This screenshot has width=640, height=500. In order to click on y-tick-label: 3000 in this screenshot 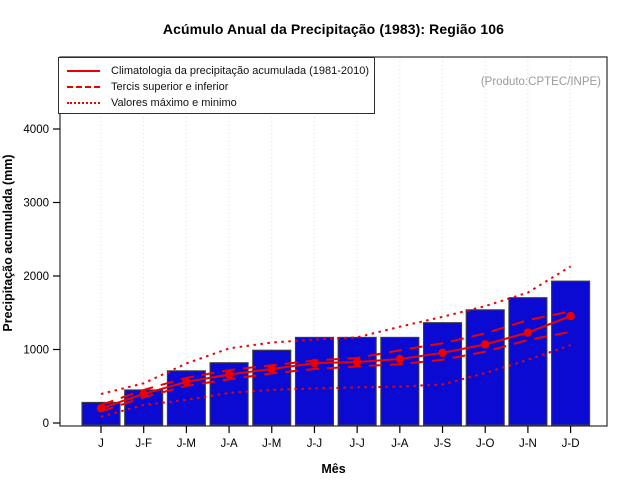, I will do `click(36, 204)`.